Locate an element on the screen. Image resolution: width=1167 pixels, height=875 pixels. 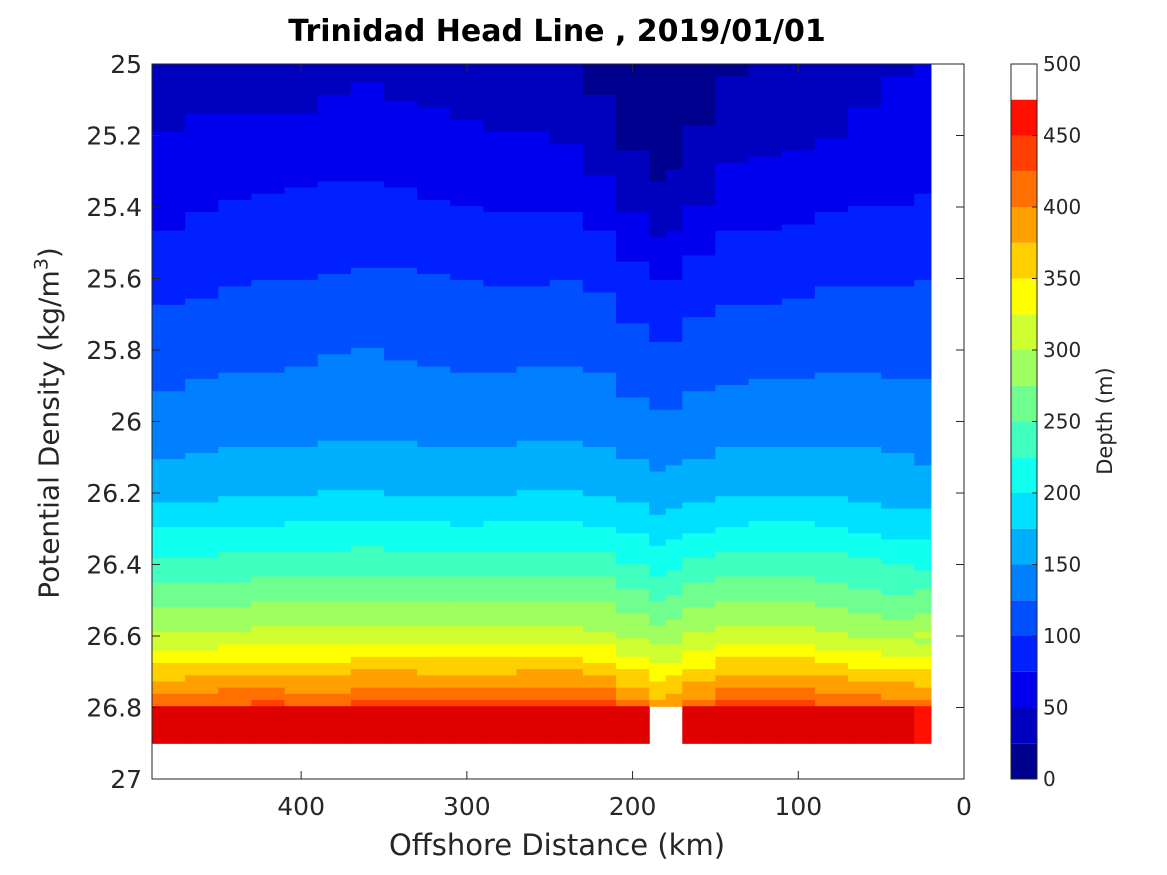
colorbar-tick-label: 350 is located at coordinates (1062, 279).